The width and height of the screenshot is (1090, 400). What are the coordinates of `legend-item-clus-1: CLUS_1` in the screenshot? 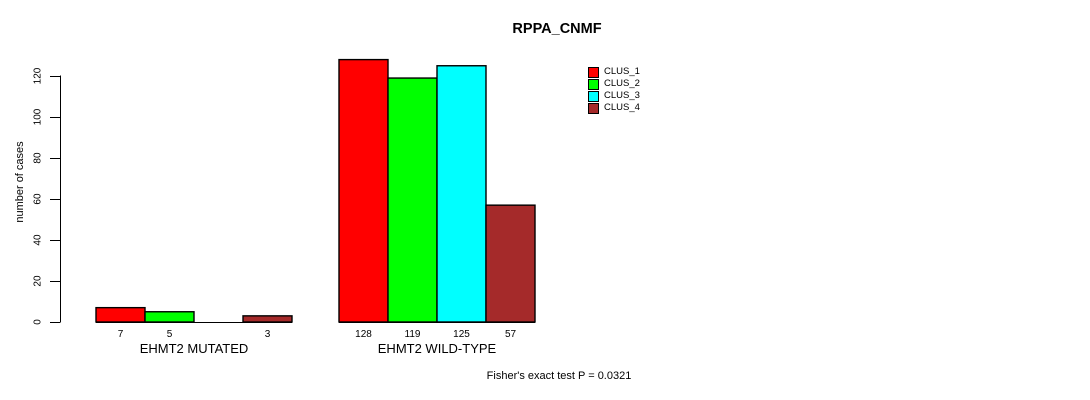 It's located at (614, 72).